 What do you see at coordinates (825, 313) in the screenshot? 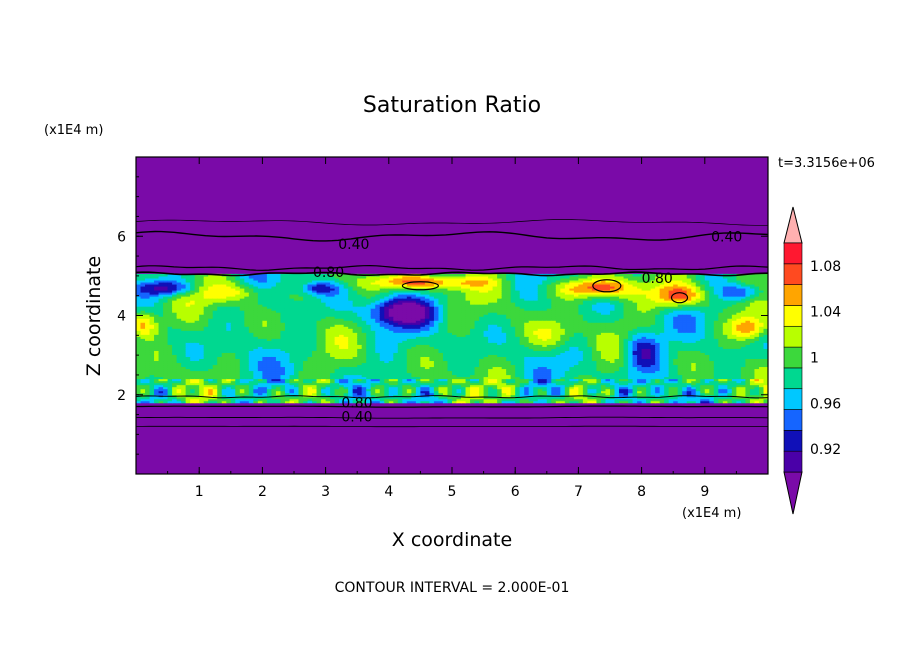
I see `colorbar-tick-label: 1.04` at bounding box center [825, 313].